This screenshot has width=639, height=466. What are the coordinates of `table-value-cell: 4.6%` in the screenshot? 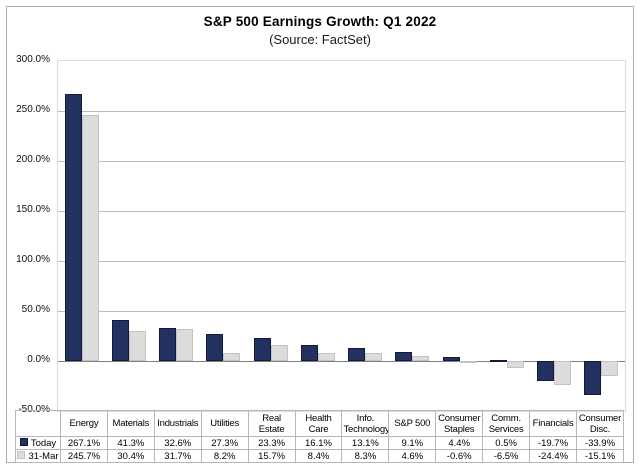 It's located at (412, 456).